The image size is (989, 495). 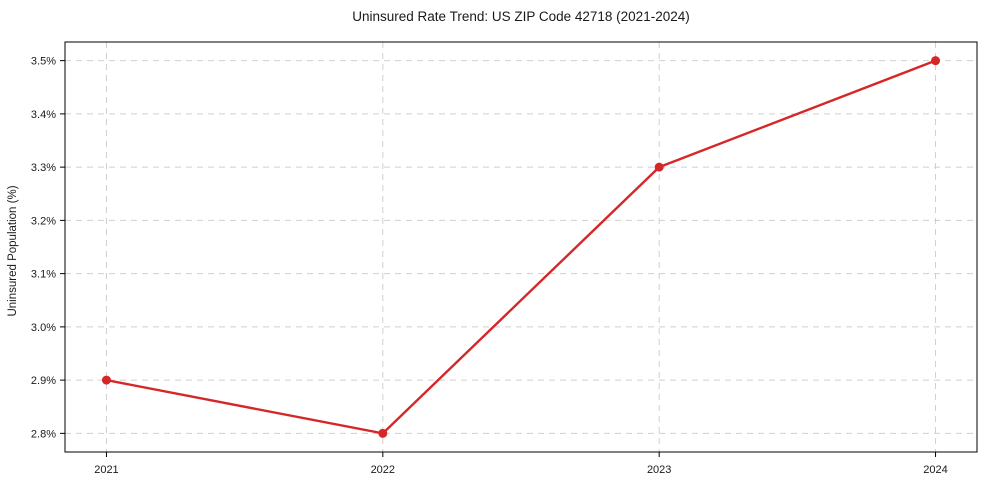 What do you see at coordinates (13, 250) in the screenshot?
I see `y-axis-label: Uninsured Population (%)` at bounding box center [13, 250].